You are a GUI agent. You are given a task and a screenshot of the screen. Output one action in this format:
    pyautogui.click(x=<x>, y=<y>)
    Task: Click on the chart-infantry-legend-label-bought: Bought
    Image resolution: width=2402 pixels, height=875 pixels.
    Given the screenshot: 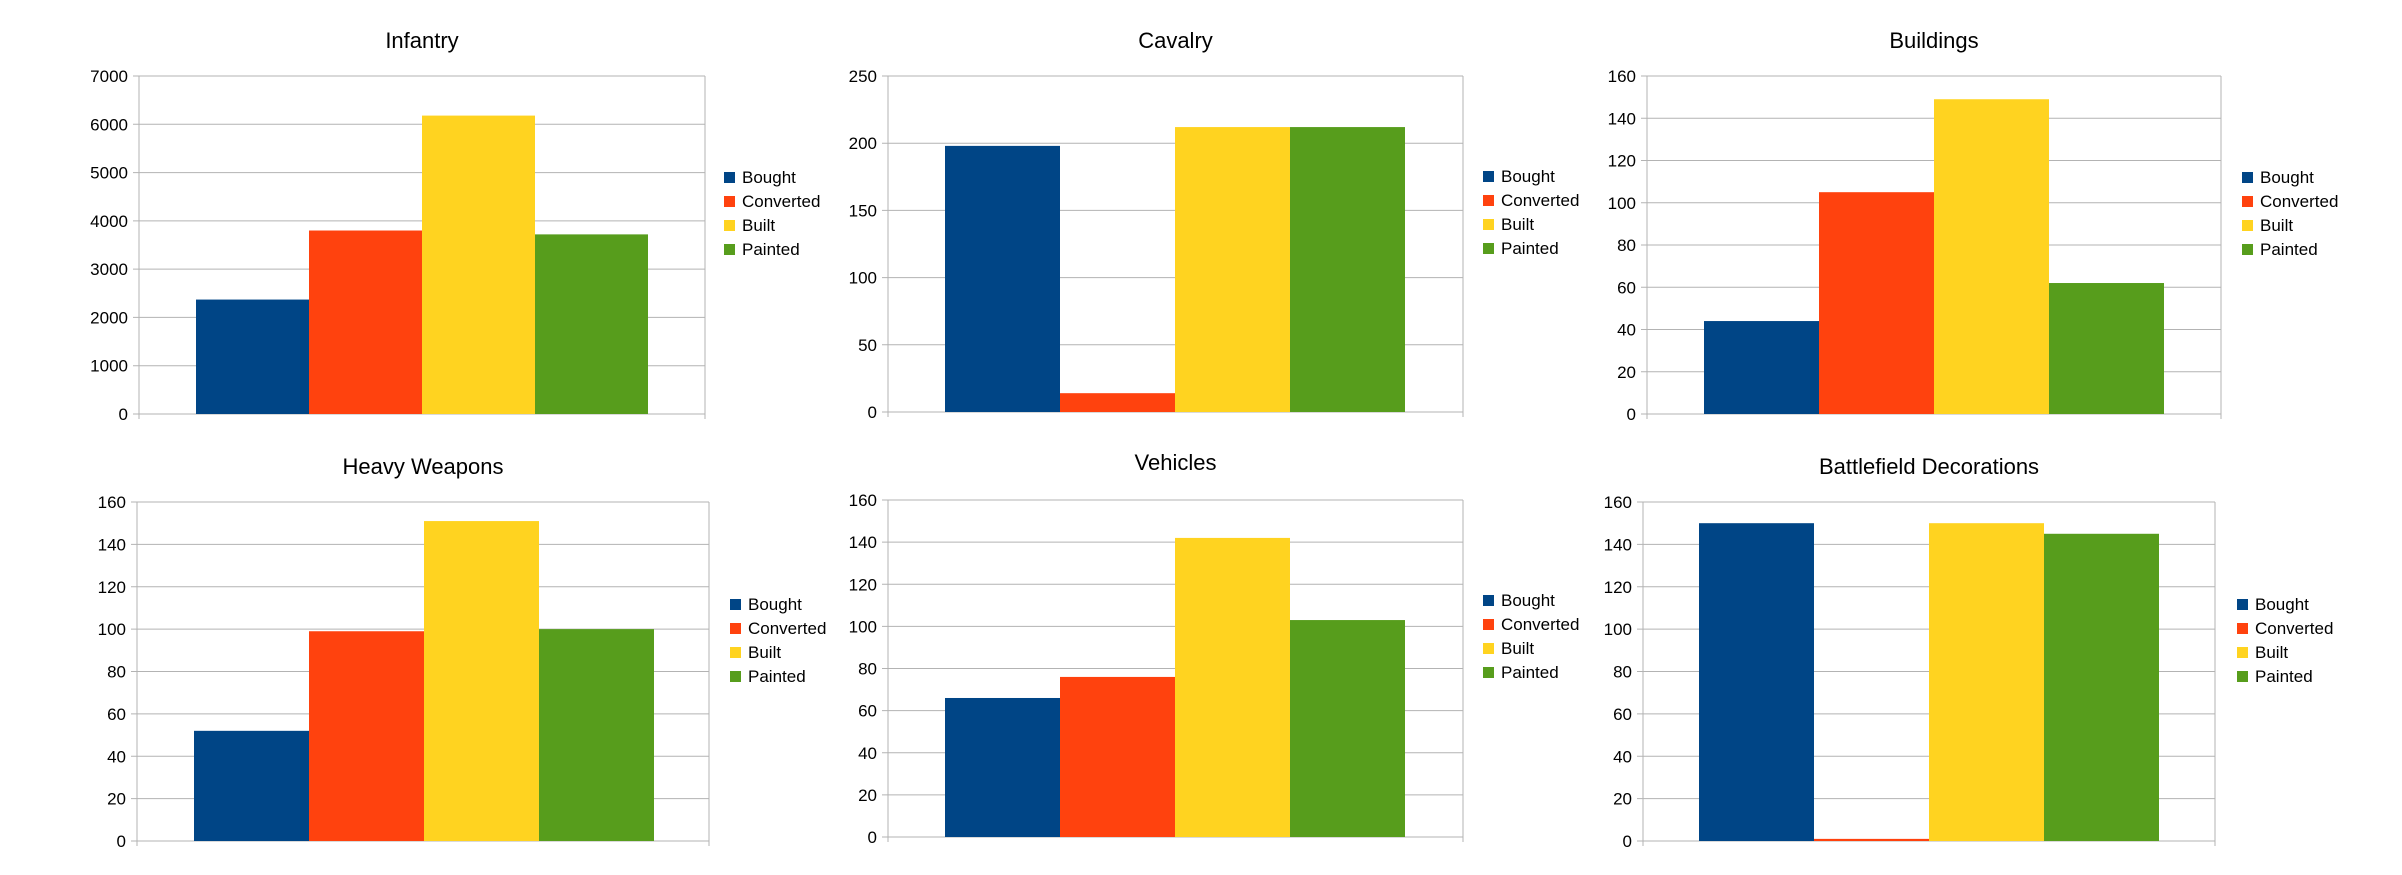 What is the action you would take?
    pyautogui.click(x=769, y=177)
    